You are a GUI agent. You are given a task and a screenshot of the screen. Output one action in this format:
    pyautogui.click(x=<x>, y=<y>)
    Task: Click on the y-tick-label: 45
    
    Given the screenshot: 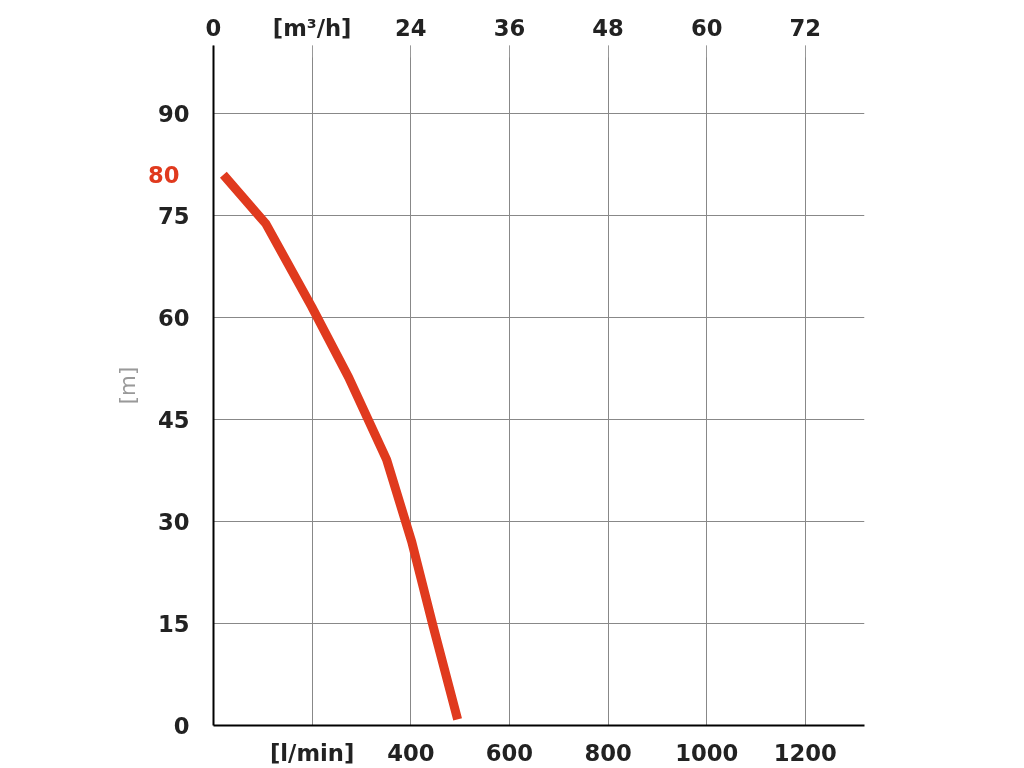 What is the action you would take?
    pyautogui.click(x=173, y=420)
    